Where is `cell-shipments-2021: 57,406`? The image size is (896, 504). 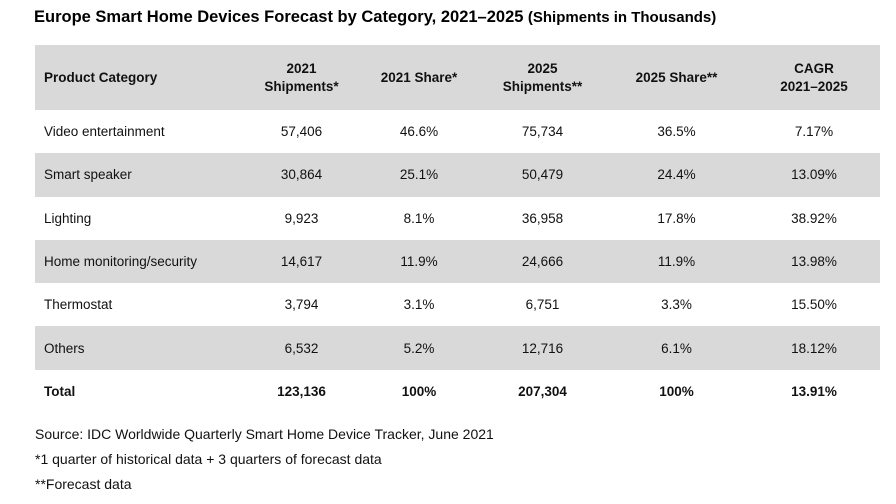 cell-shipments-2021: 57,406 is located at coordinates (301, 132).